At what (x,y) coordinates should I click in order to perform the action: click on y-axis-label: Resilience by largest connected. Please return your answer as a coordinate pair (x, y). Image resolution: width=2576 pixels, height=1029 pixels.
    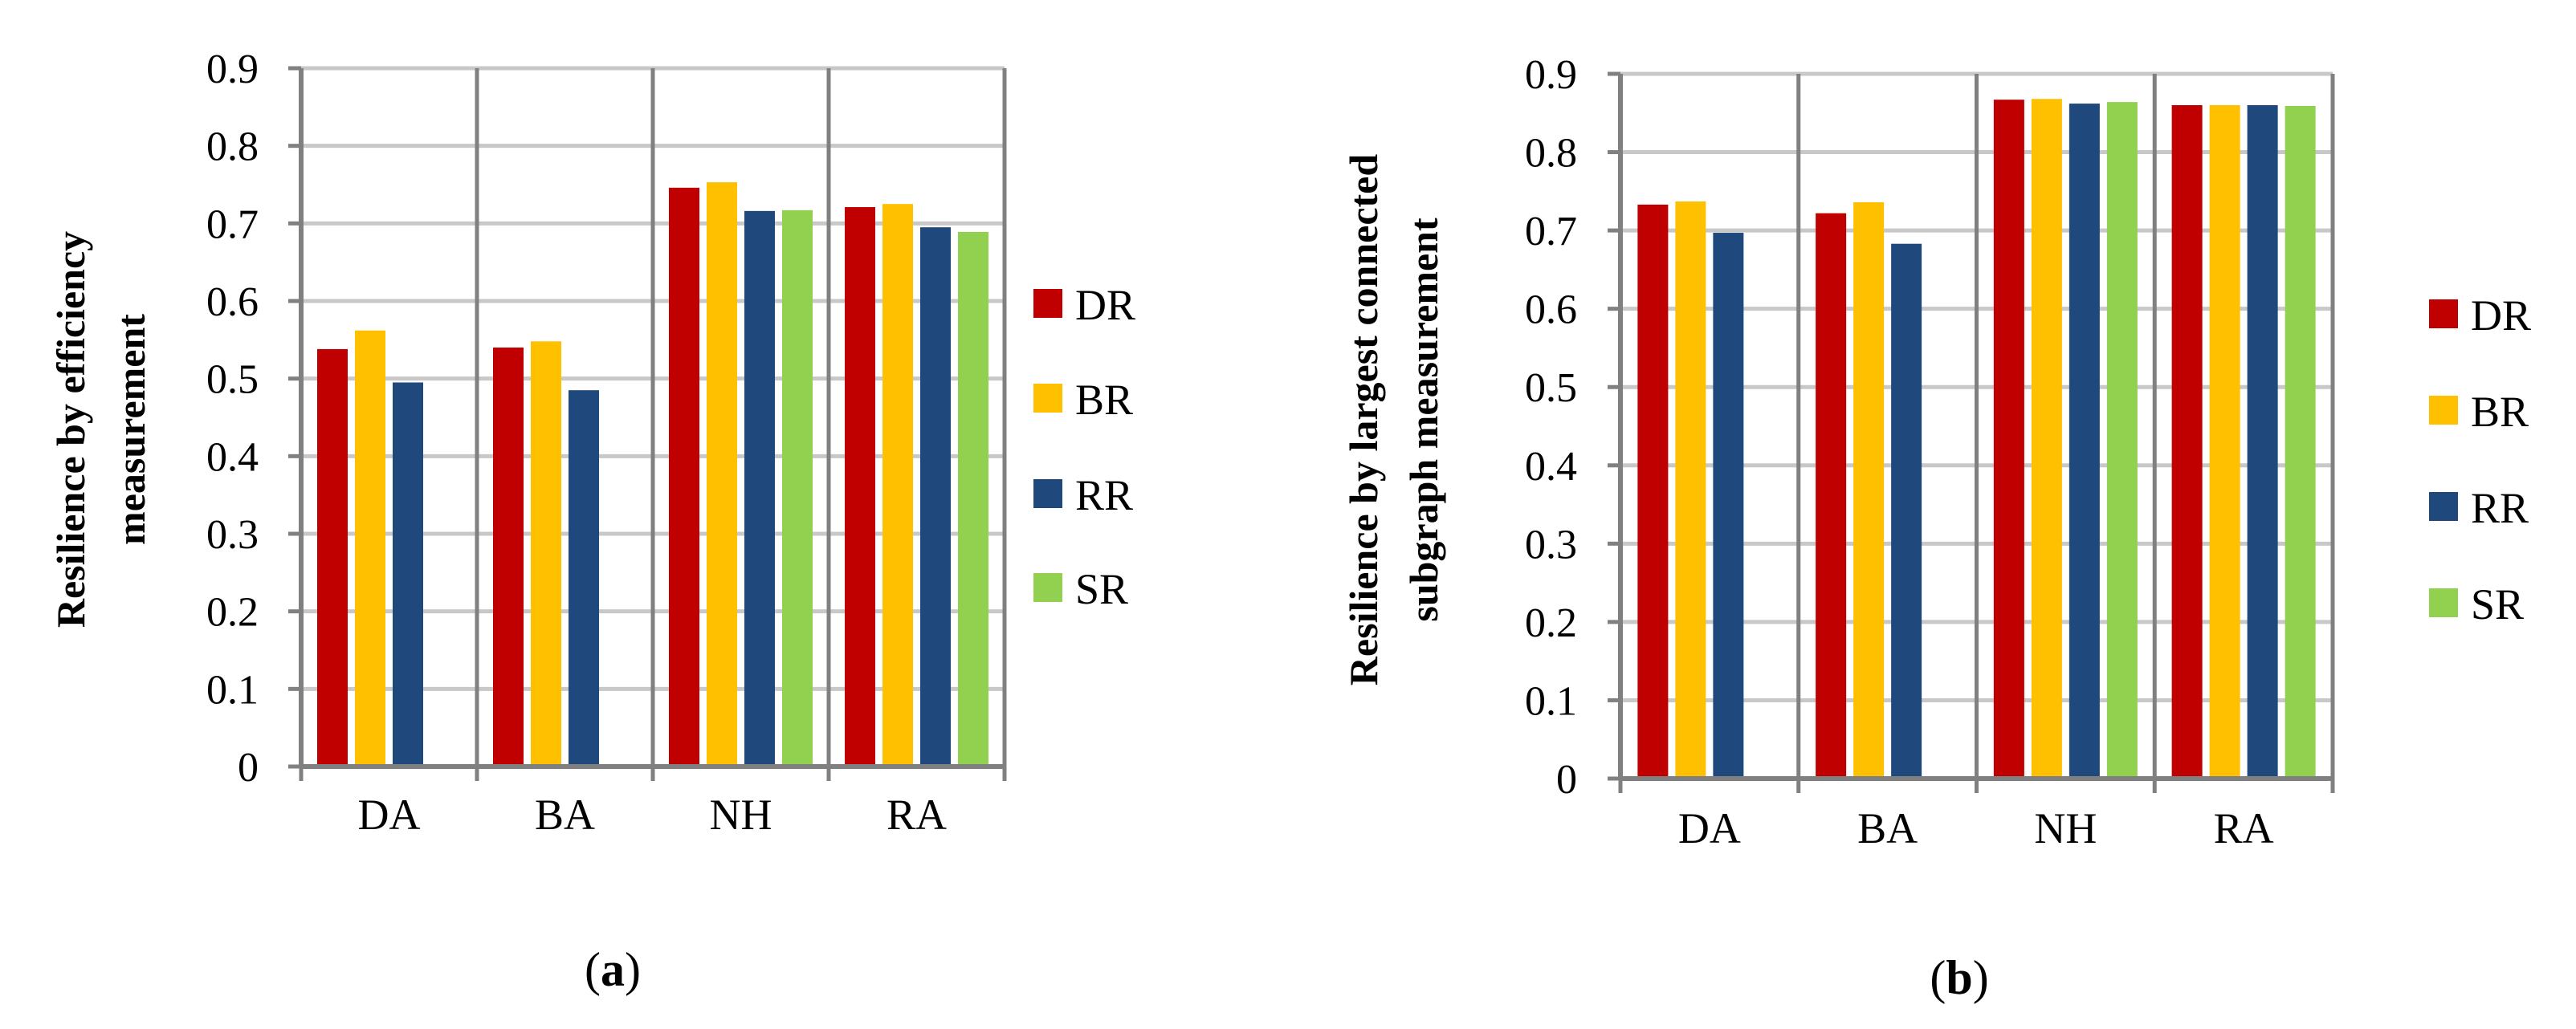
    Looking at the image, I should click on (1363, 420).